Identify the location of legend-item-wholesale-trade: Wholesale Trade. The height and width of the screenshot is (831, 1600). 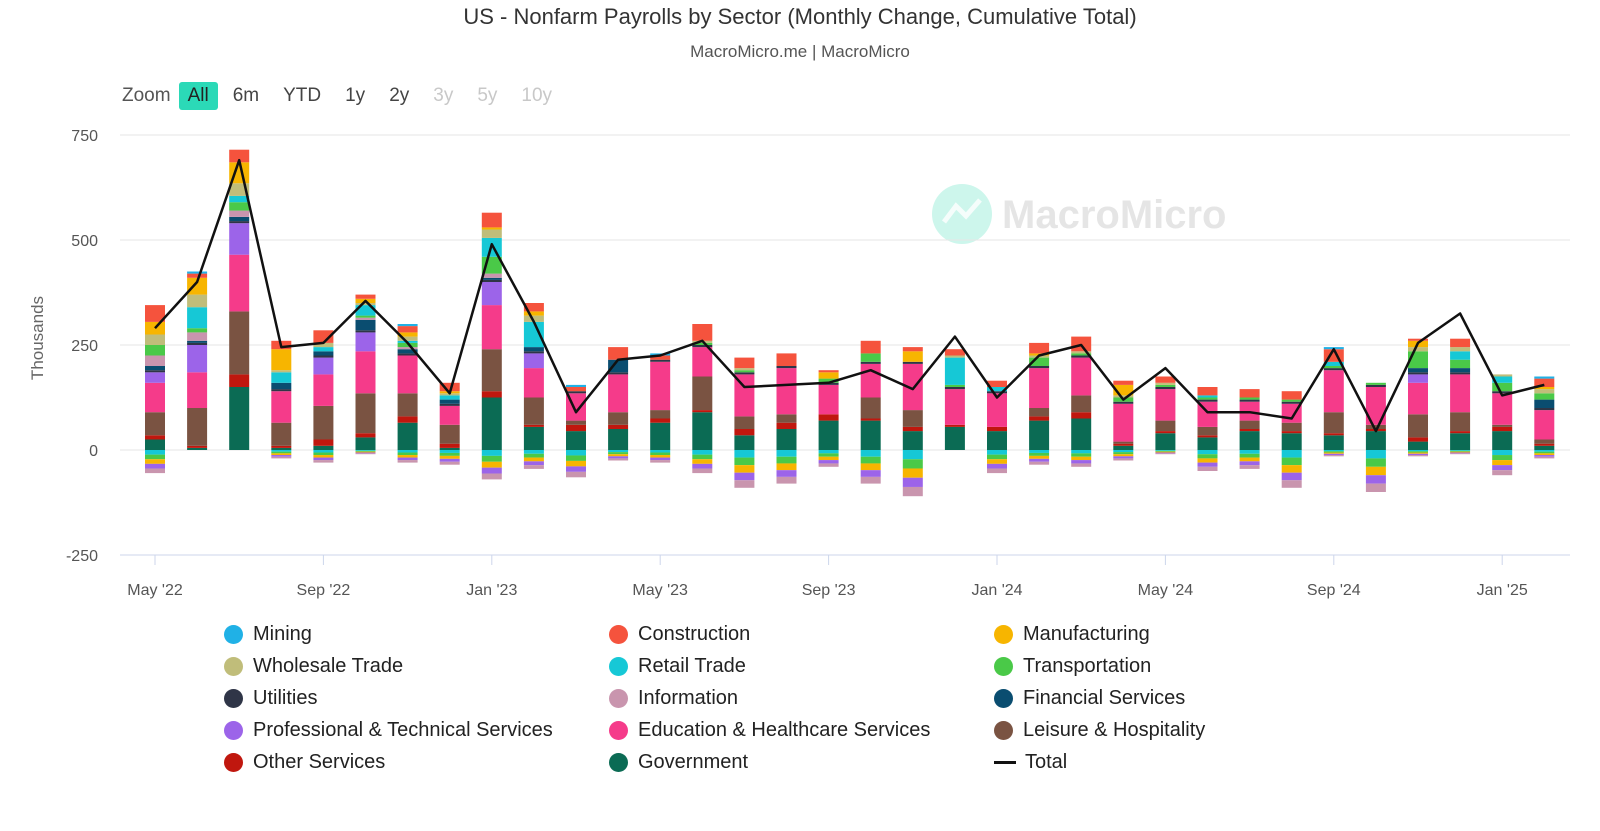
(416, 666).